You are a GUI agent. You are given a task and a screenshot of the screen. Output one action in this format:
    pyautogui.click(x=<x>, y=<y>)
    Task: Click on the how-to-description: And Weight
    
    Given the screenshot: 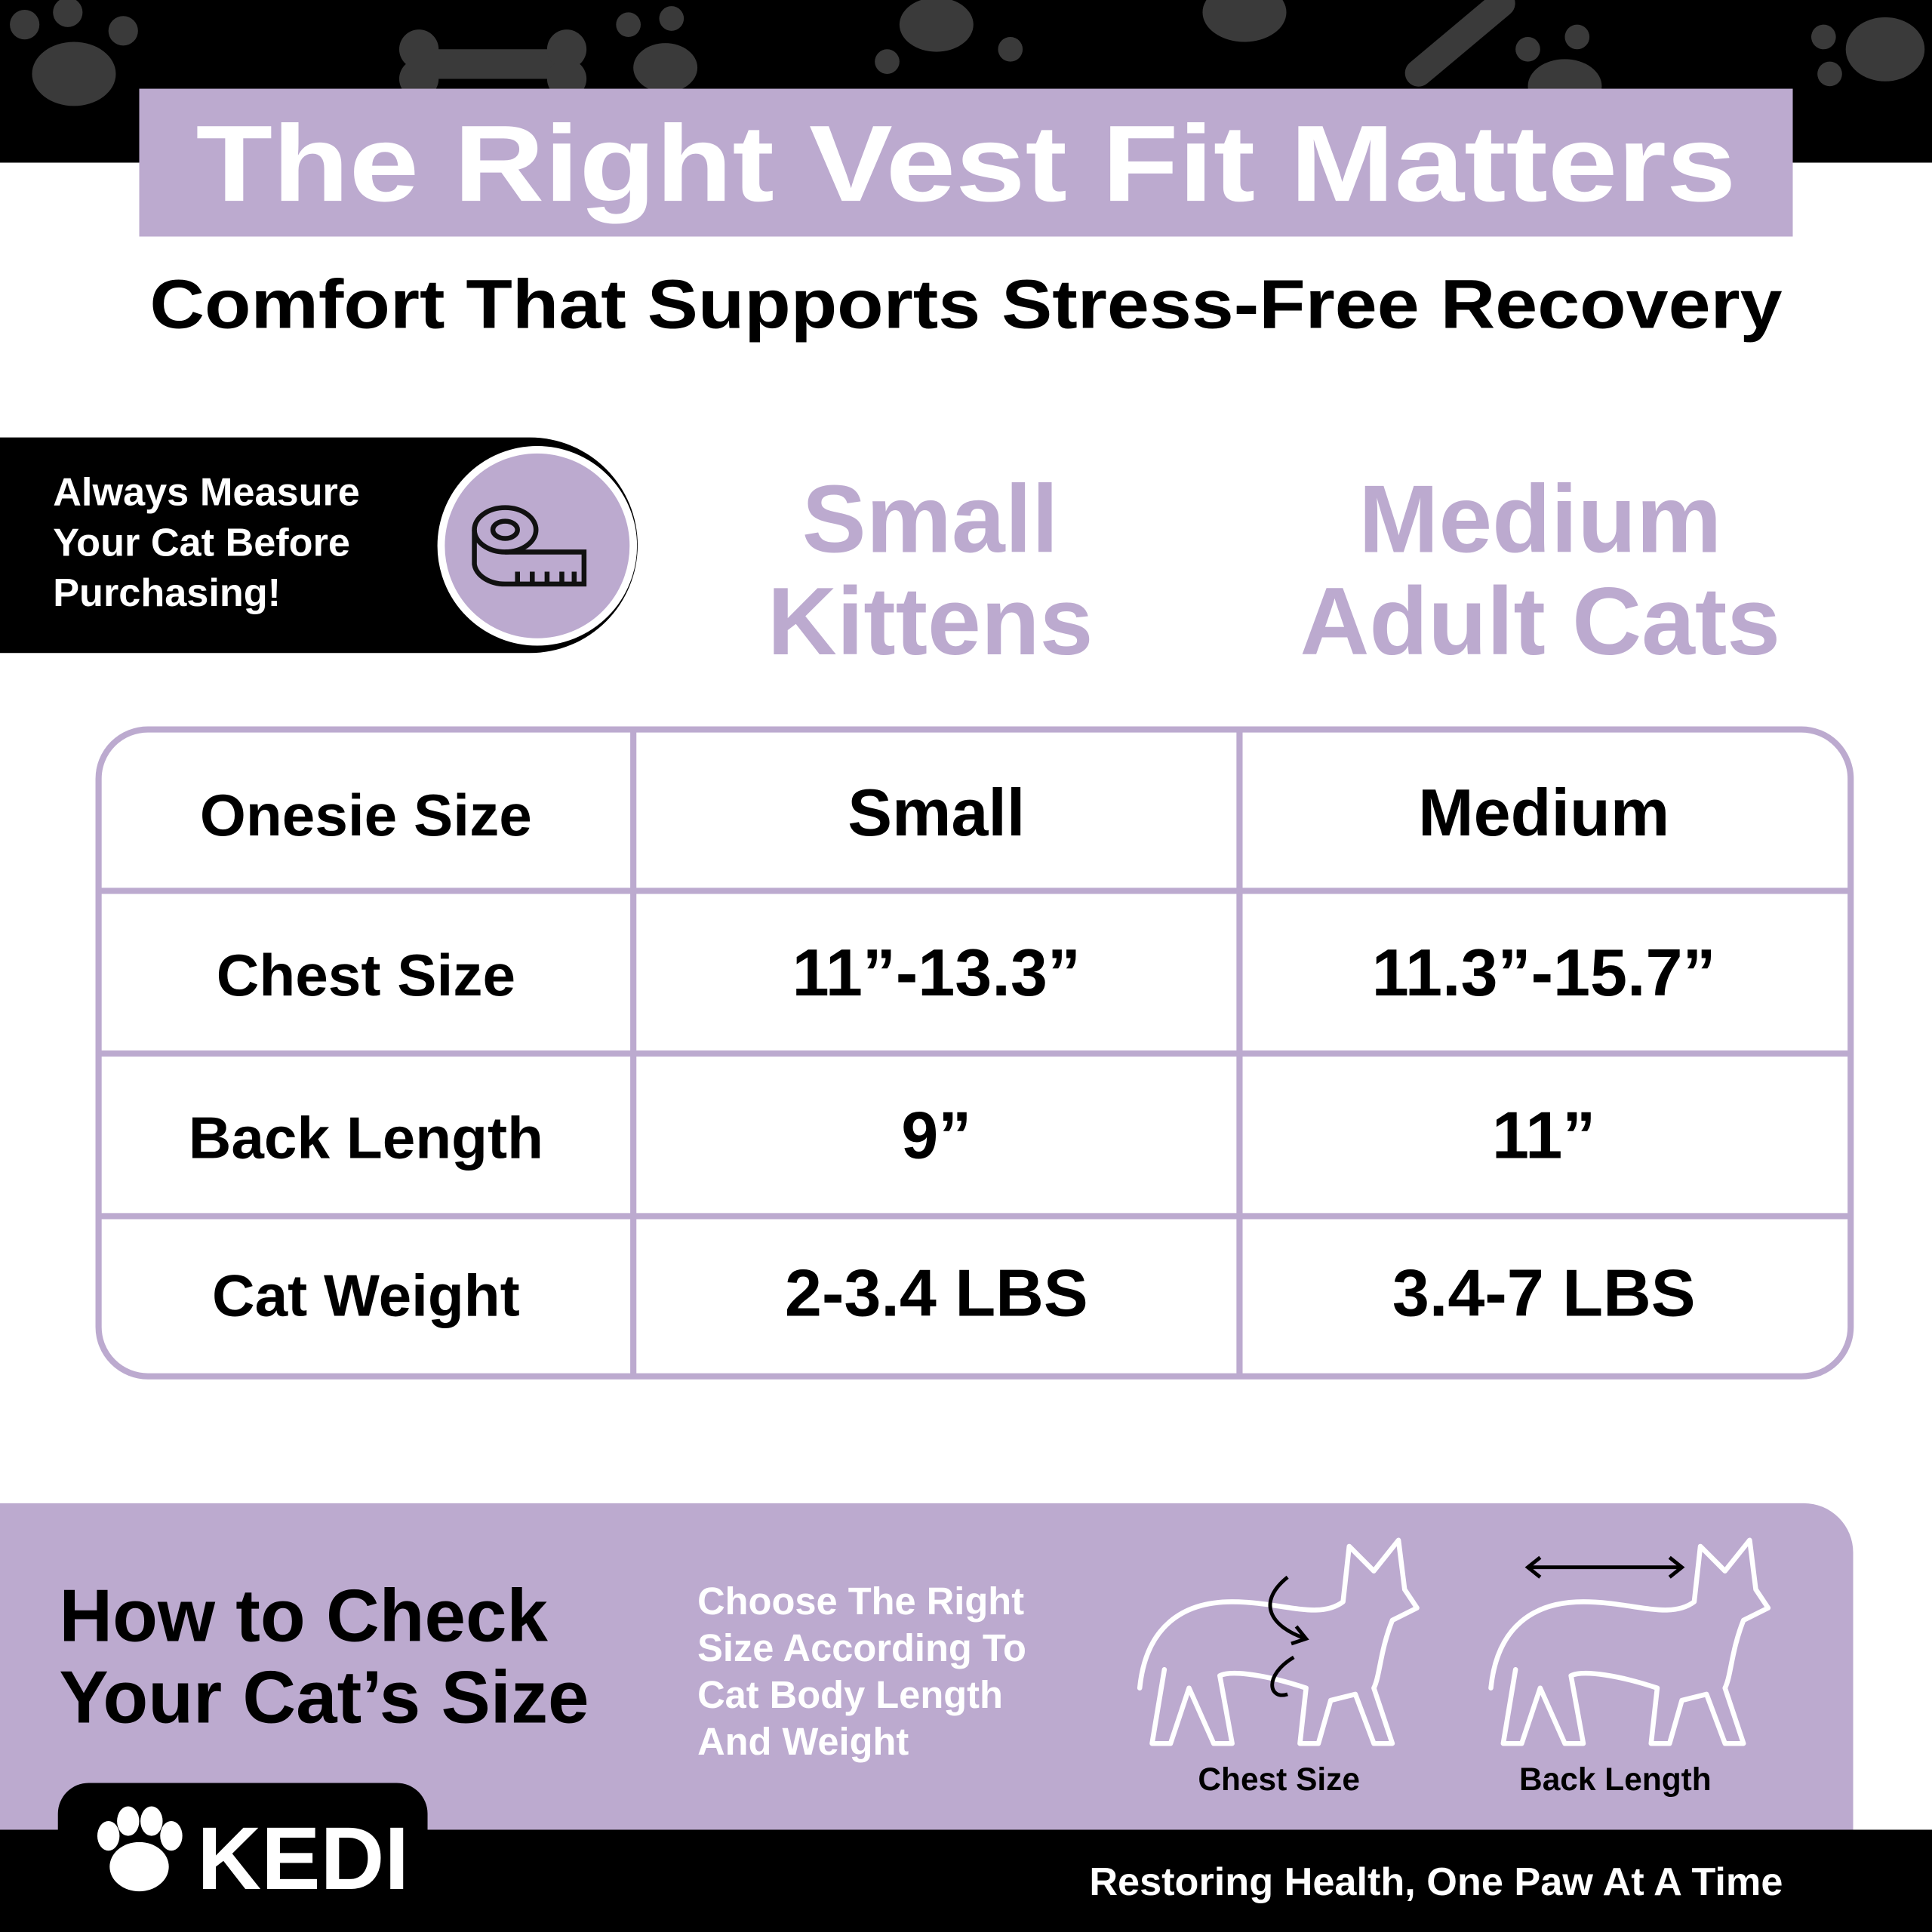 What is the action you would take?
    pyautogui.click(x=803, y=1741)
    